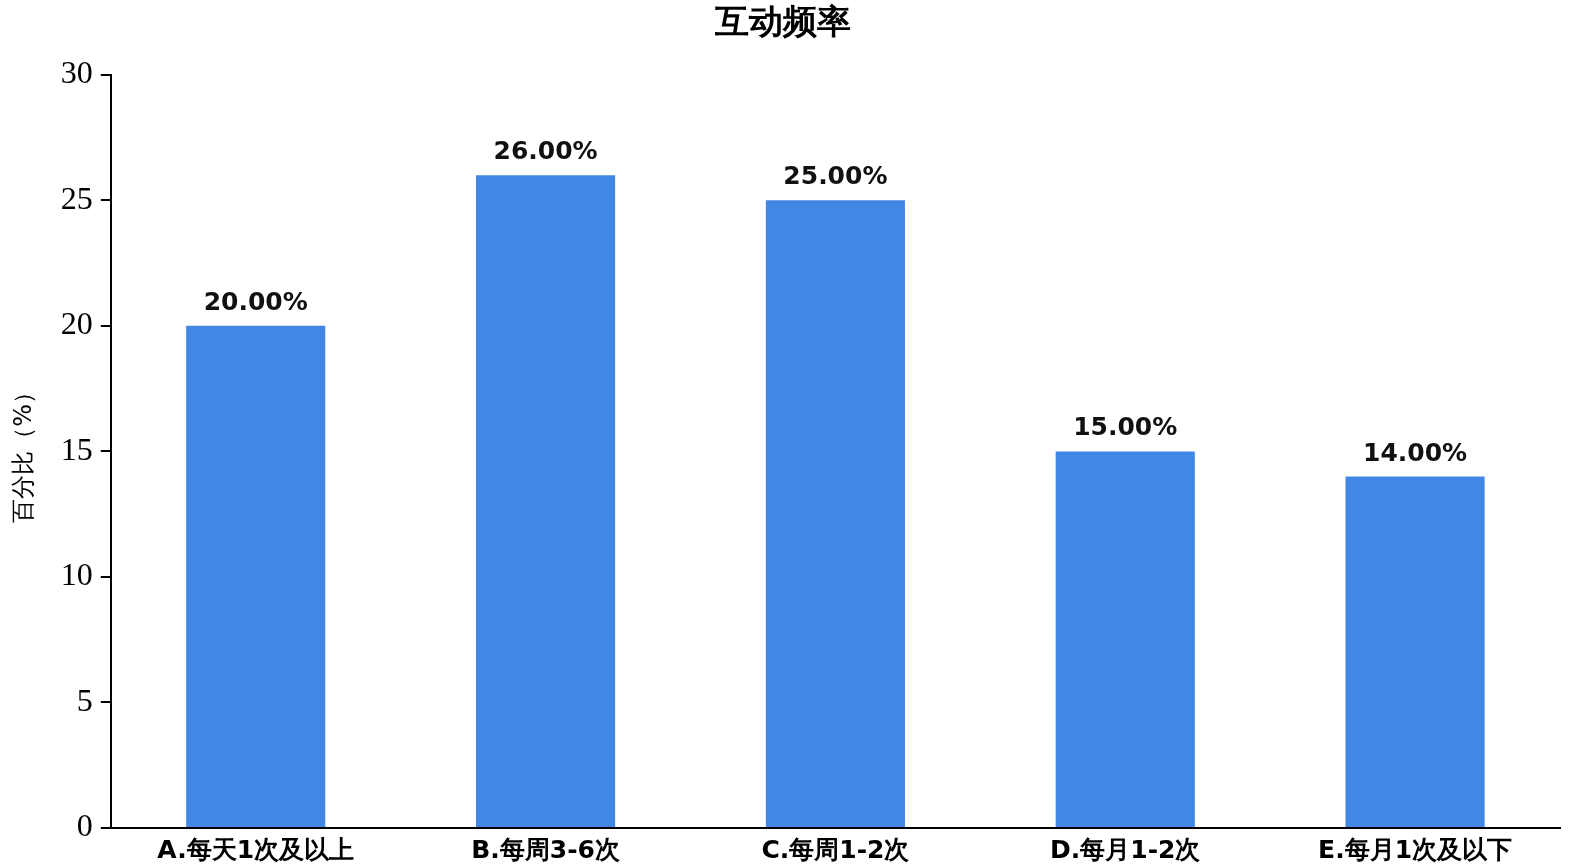 The width and height of the screenshot is (1578, 868). What do you see at coordinates (76, 72) in the screenshot?
I see `y-tick-label: 30` at bounding box center [76, 72].